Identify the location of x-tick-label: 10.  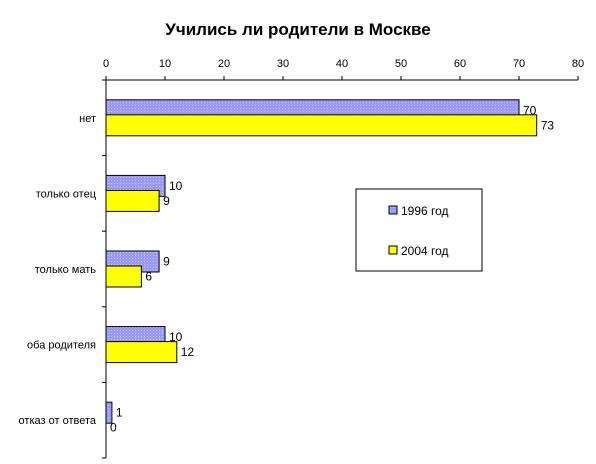
(165, 64).